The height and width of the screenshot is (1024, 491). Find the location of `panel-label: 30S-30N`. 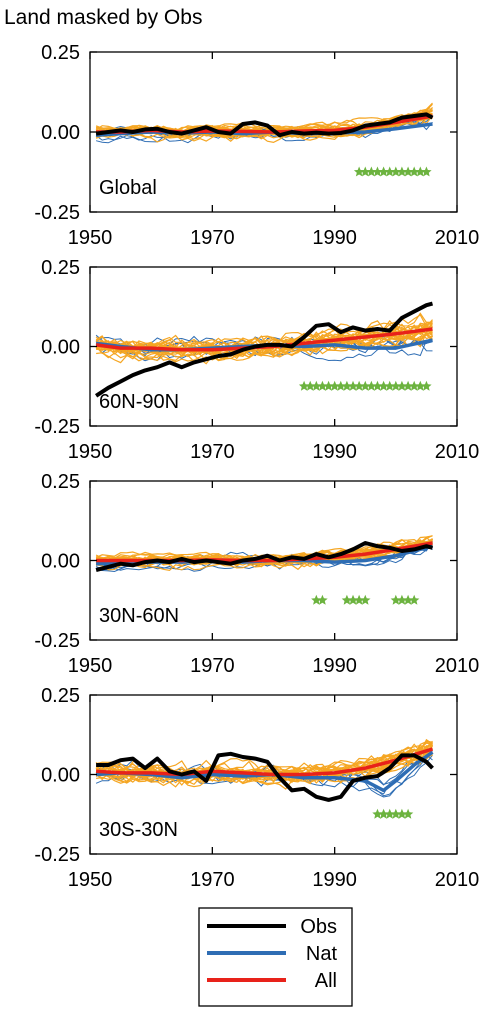

panel-label: 30S-30N is located at coordinates (138, 830).